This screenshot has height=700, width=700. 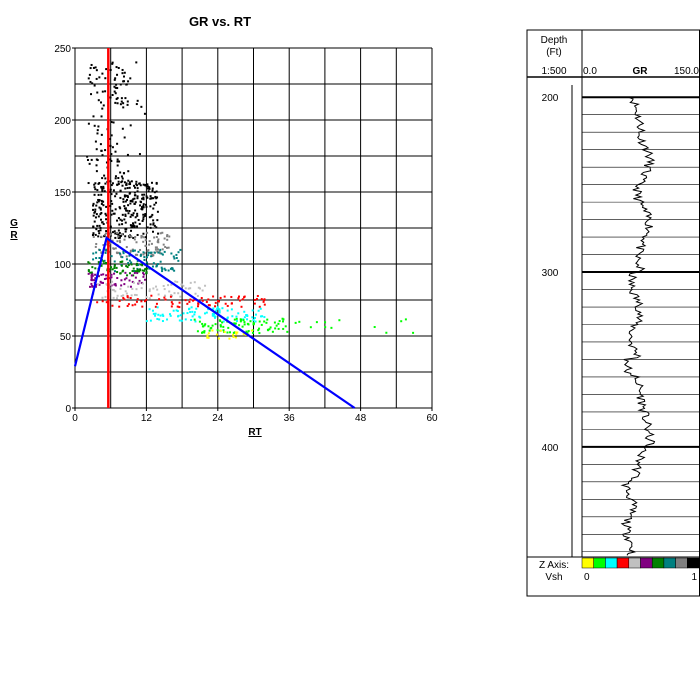 I want to click on depth-scale-label: 1:500, so click(x=553, y=71).